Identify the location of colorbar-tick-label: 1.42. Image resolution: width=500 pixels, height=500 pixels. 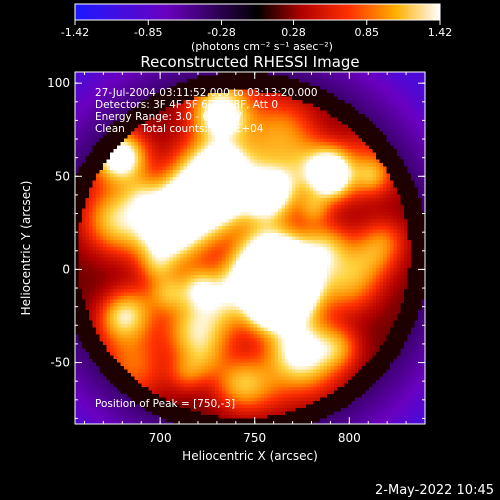
(440, 32).